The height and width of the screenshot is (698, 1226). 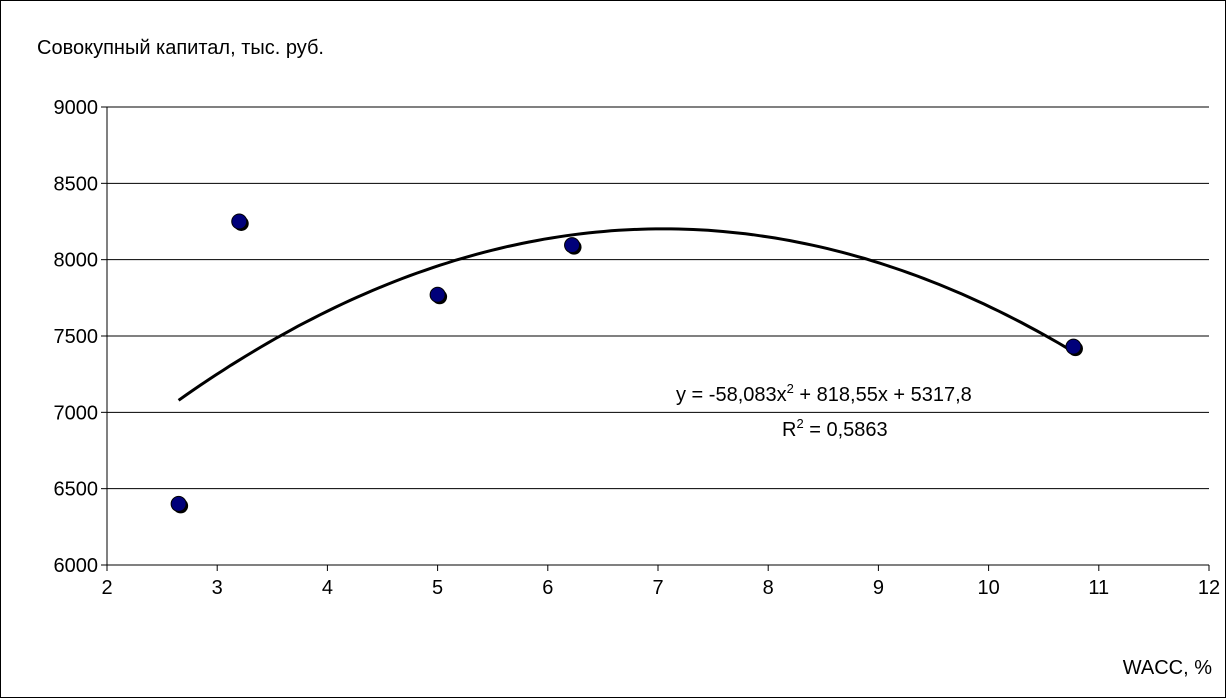 I want to click on x-tick-label-9: 11, so click(x=1098, y=588).